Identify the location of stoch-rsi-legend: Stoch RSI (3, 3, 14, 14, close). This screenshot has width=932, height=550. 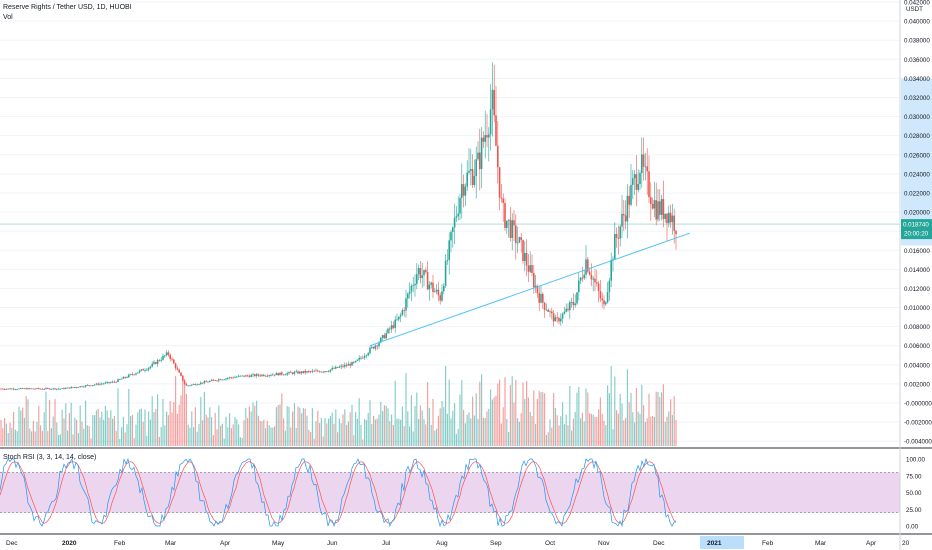
(50, 457).